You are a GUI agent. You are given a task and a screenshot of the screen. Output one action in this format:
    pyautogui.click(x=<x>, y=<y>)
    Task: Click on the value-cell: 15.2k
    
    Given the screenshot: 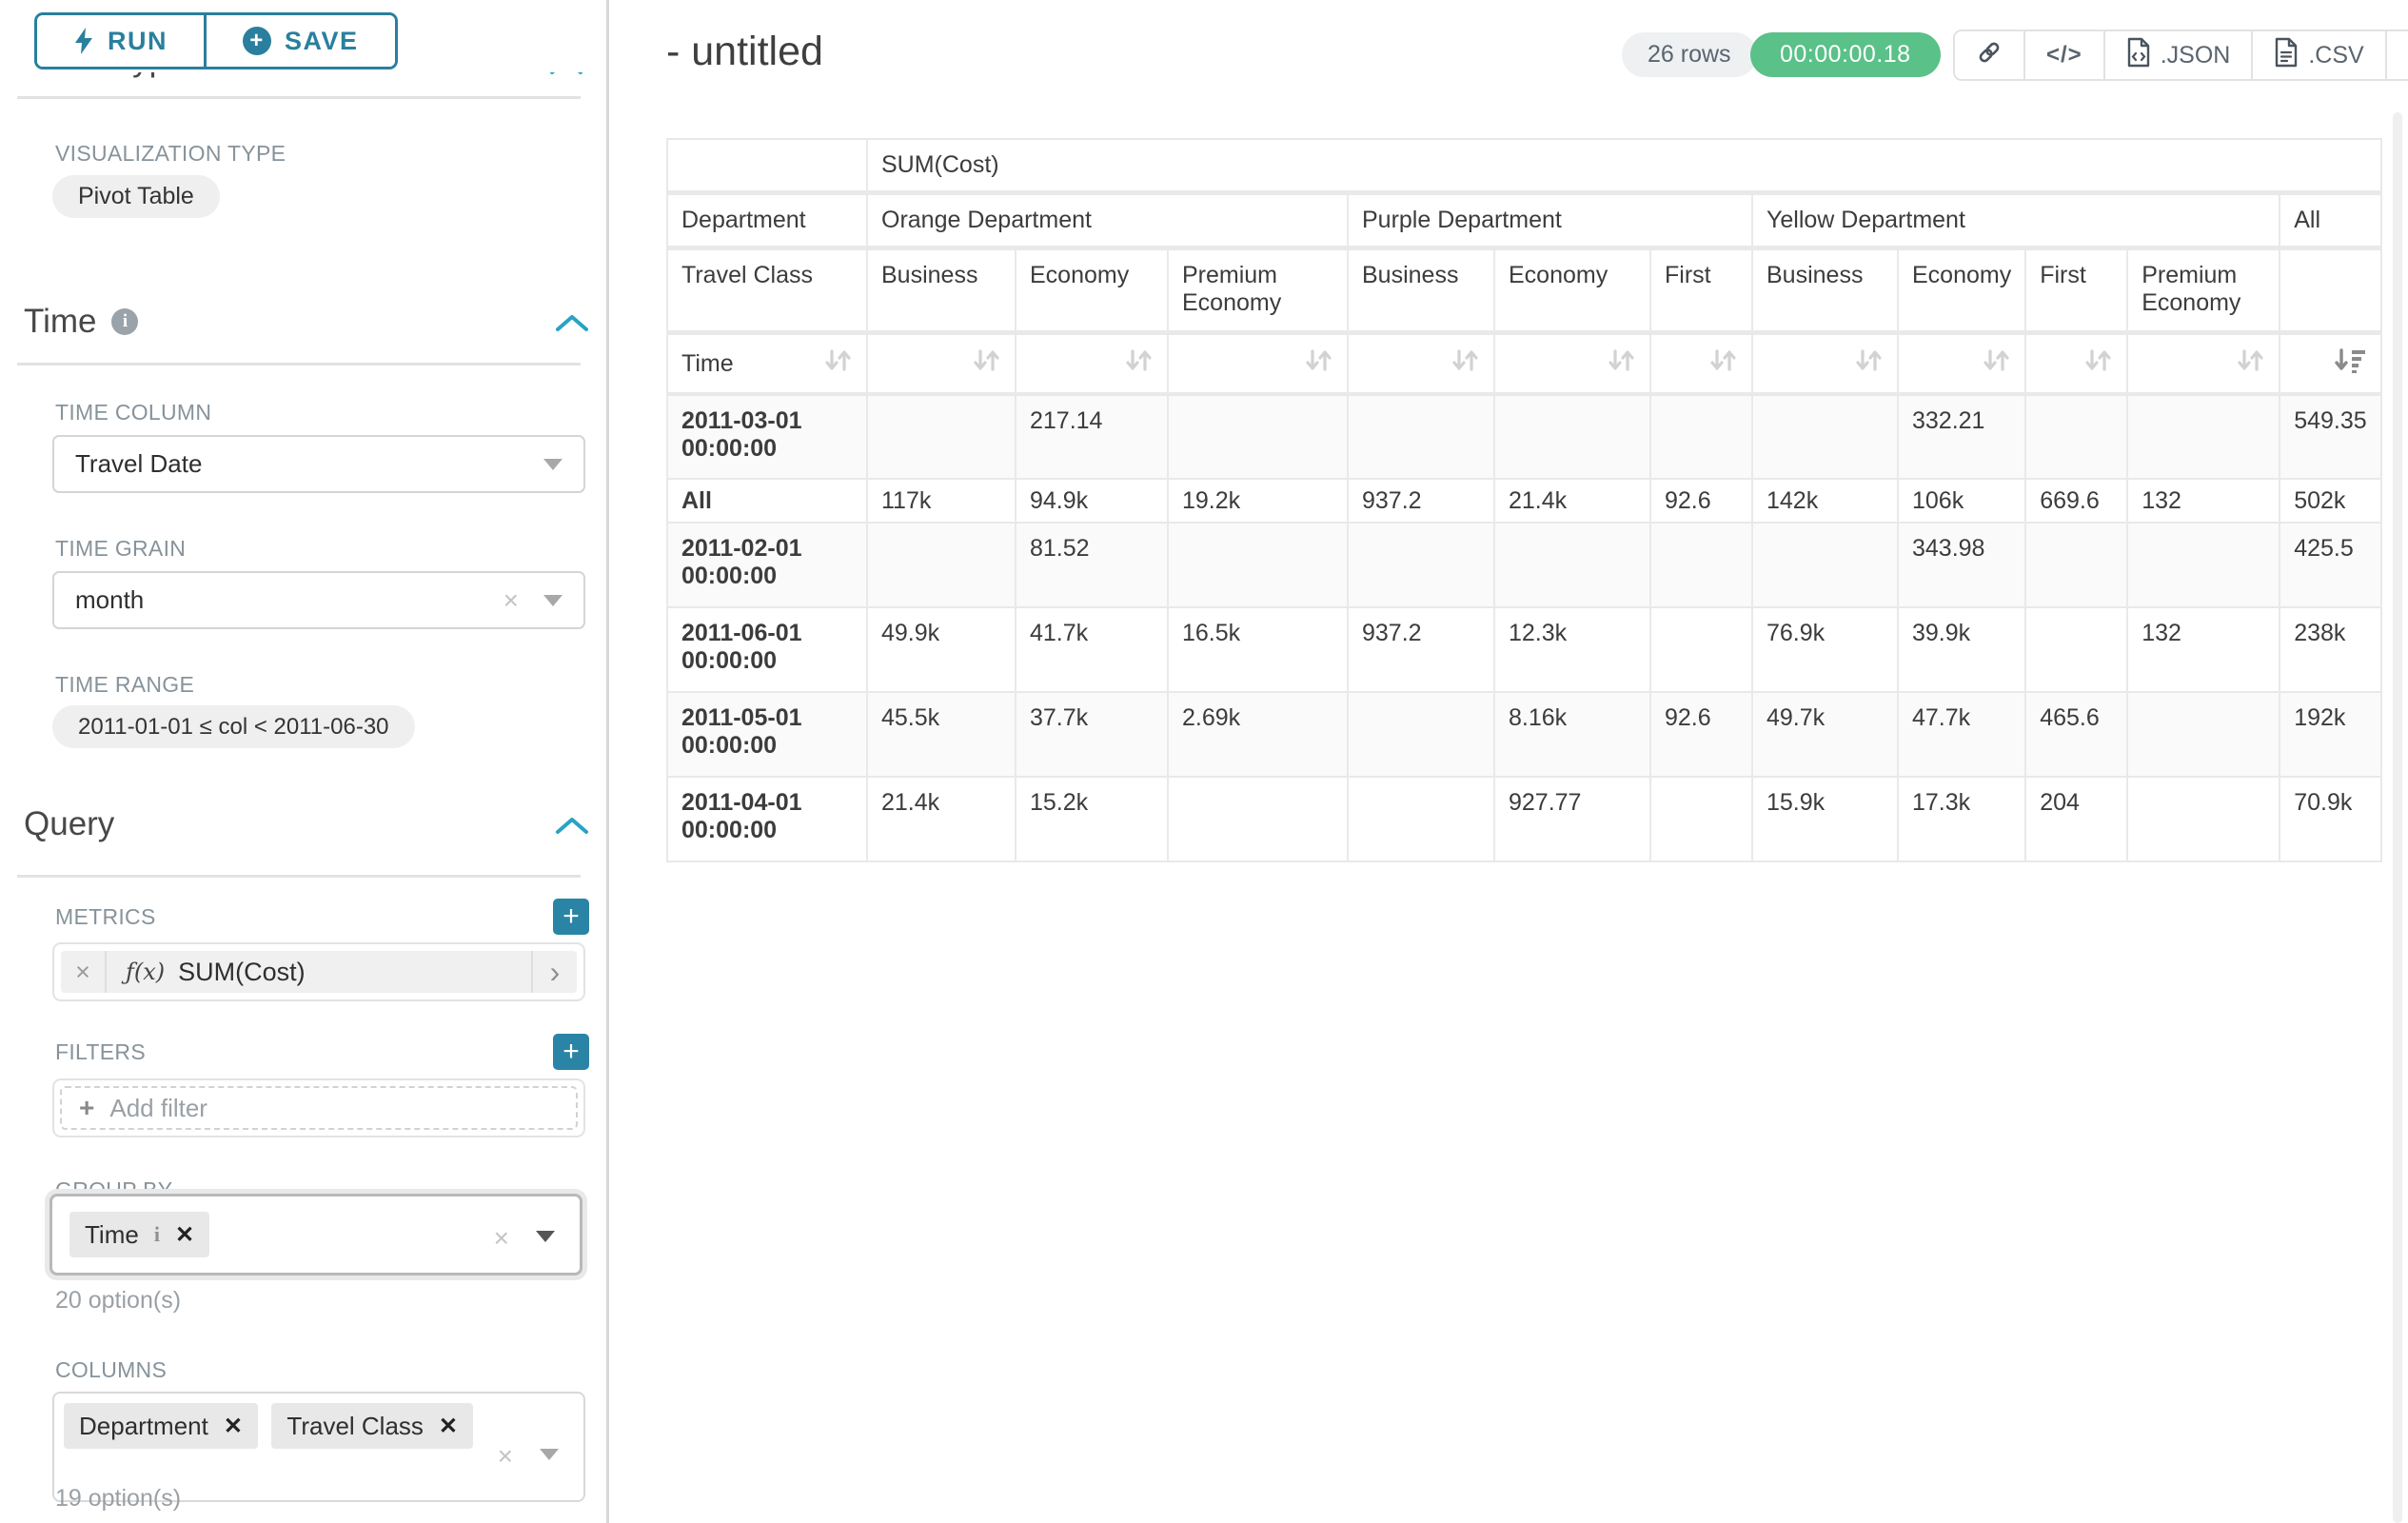 What is the action you would take?
    pyautogui.click(x=1092, y=819)
    